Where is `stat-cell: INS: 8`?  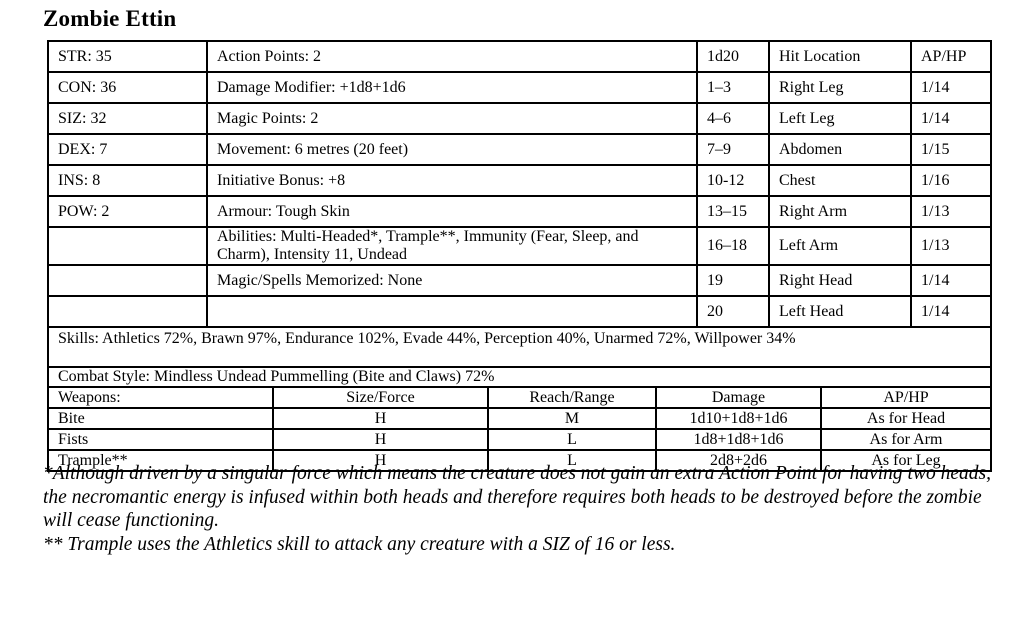 stat-cell: INS: 8 is located at coordinates (127, 180).